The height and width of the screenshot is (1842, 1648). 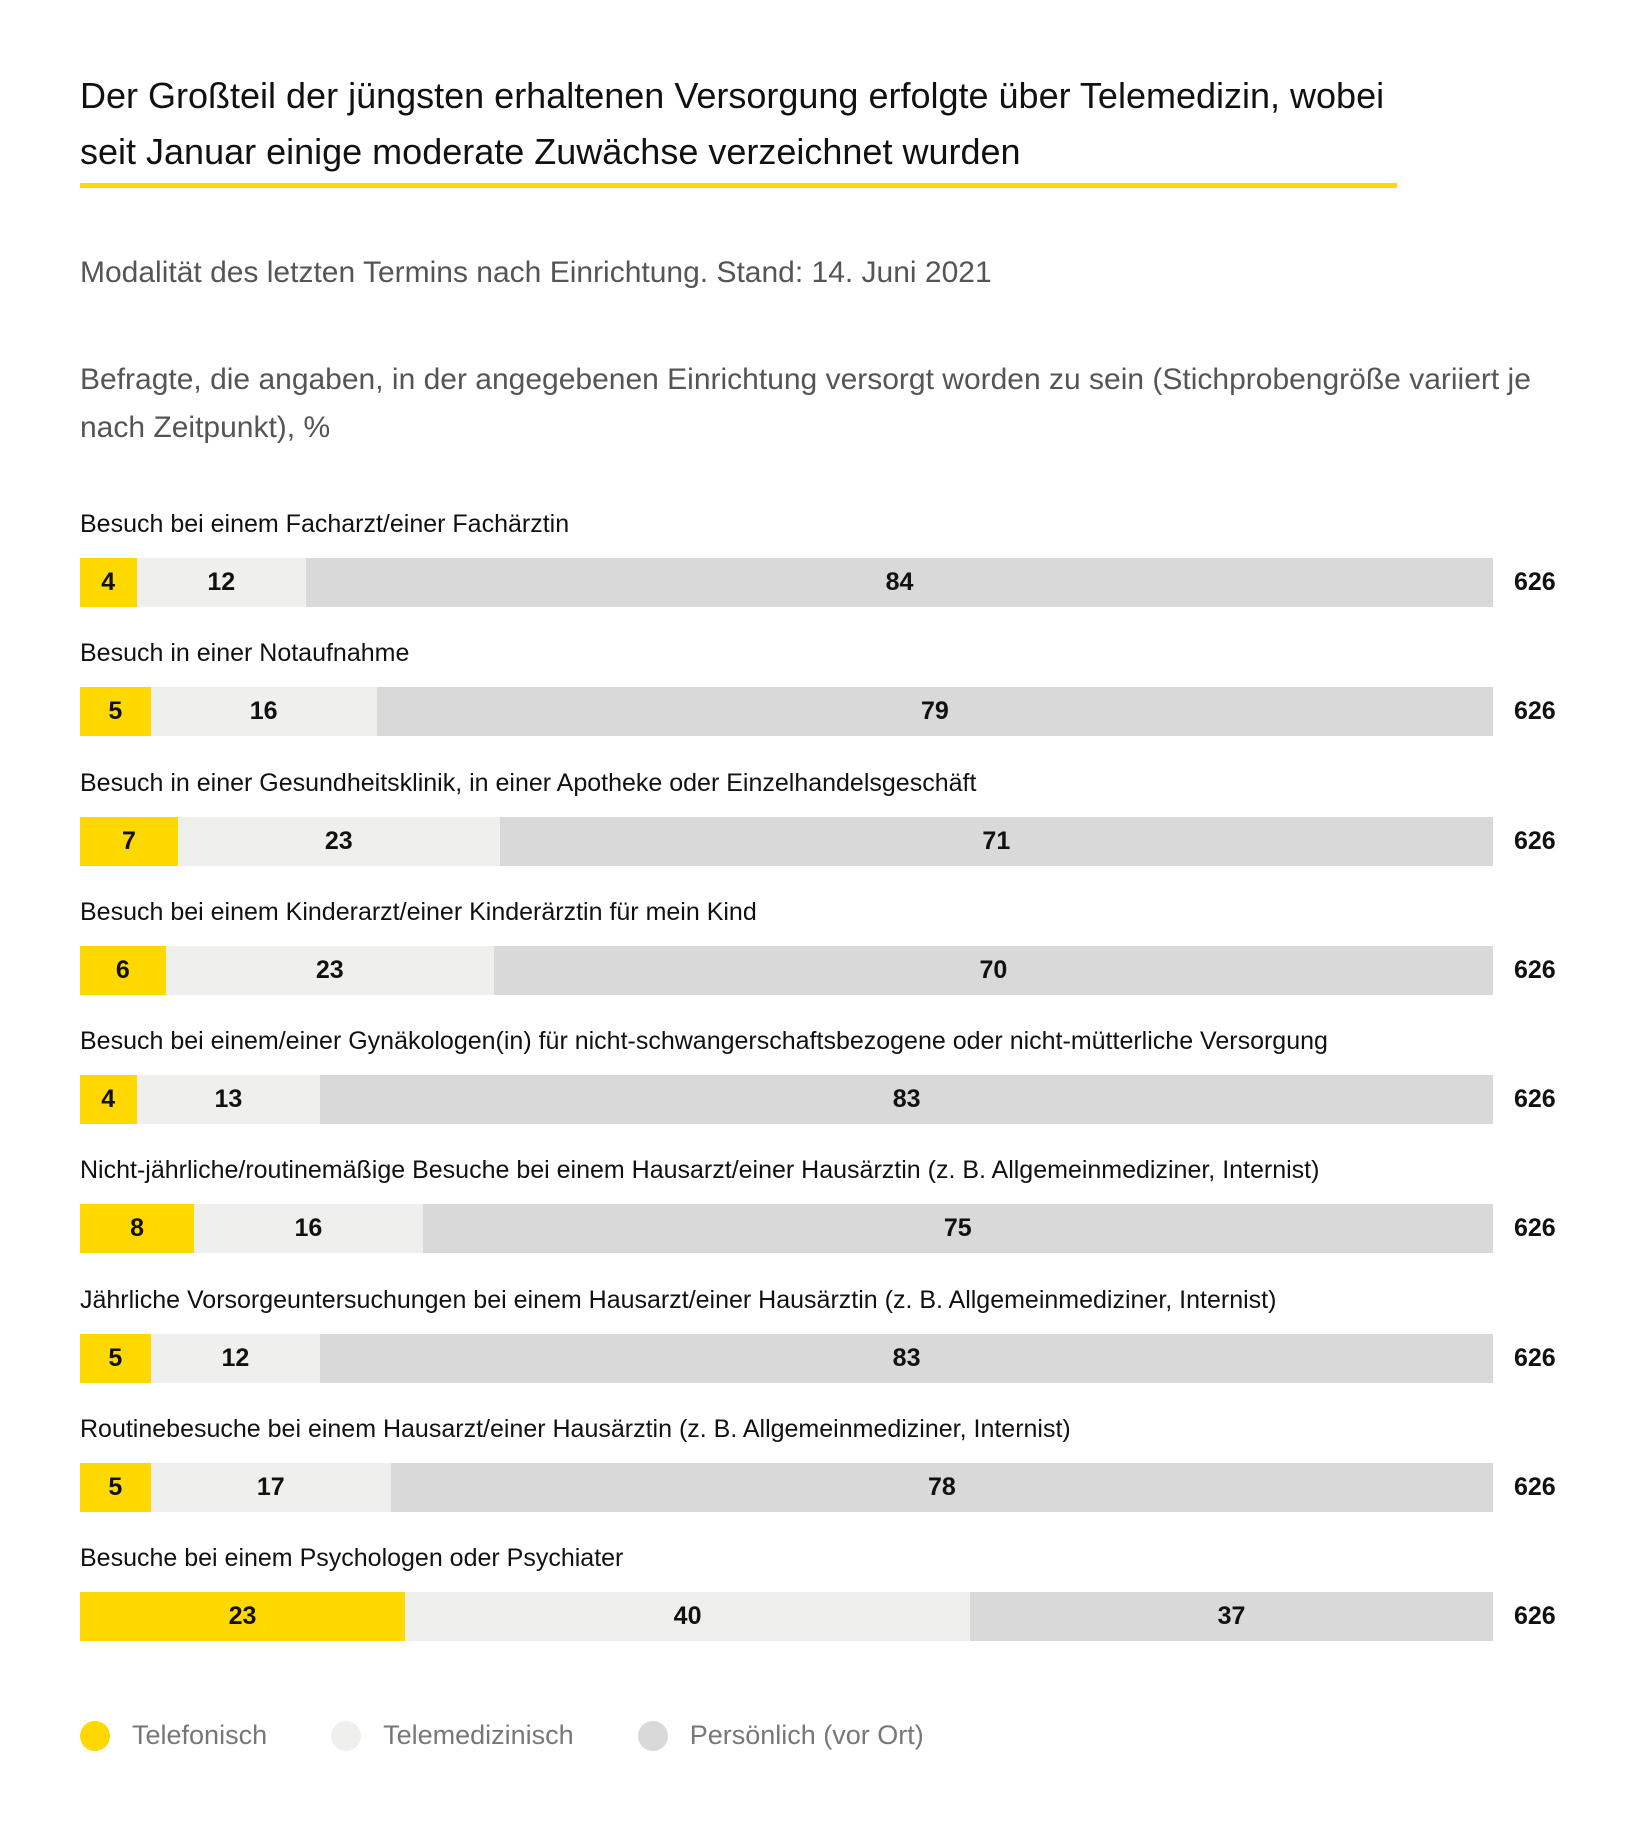 What do you see at coordinates (129, 841) in the screenshot?
I see `bar-segment-telefonisch: 7` at bounding box center [129, 841].